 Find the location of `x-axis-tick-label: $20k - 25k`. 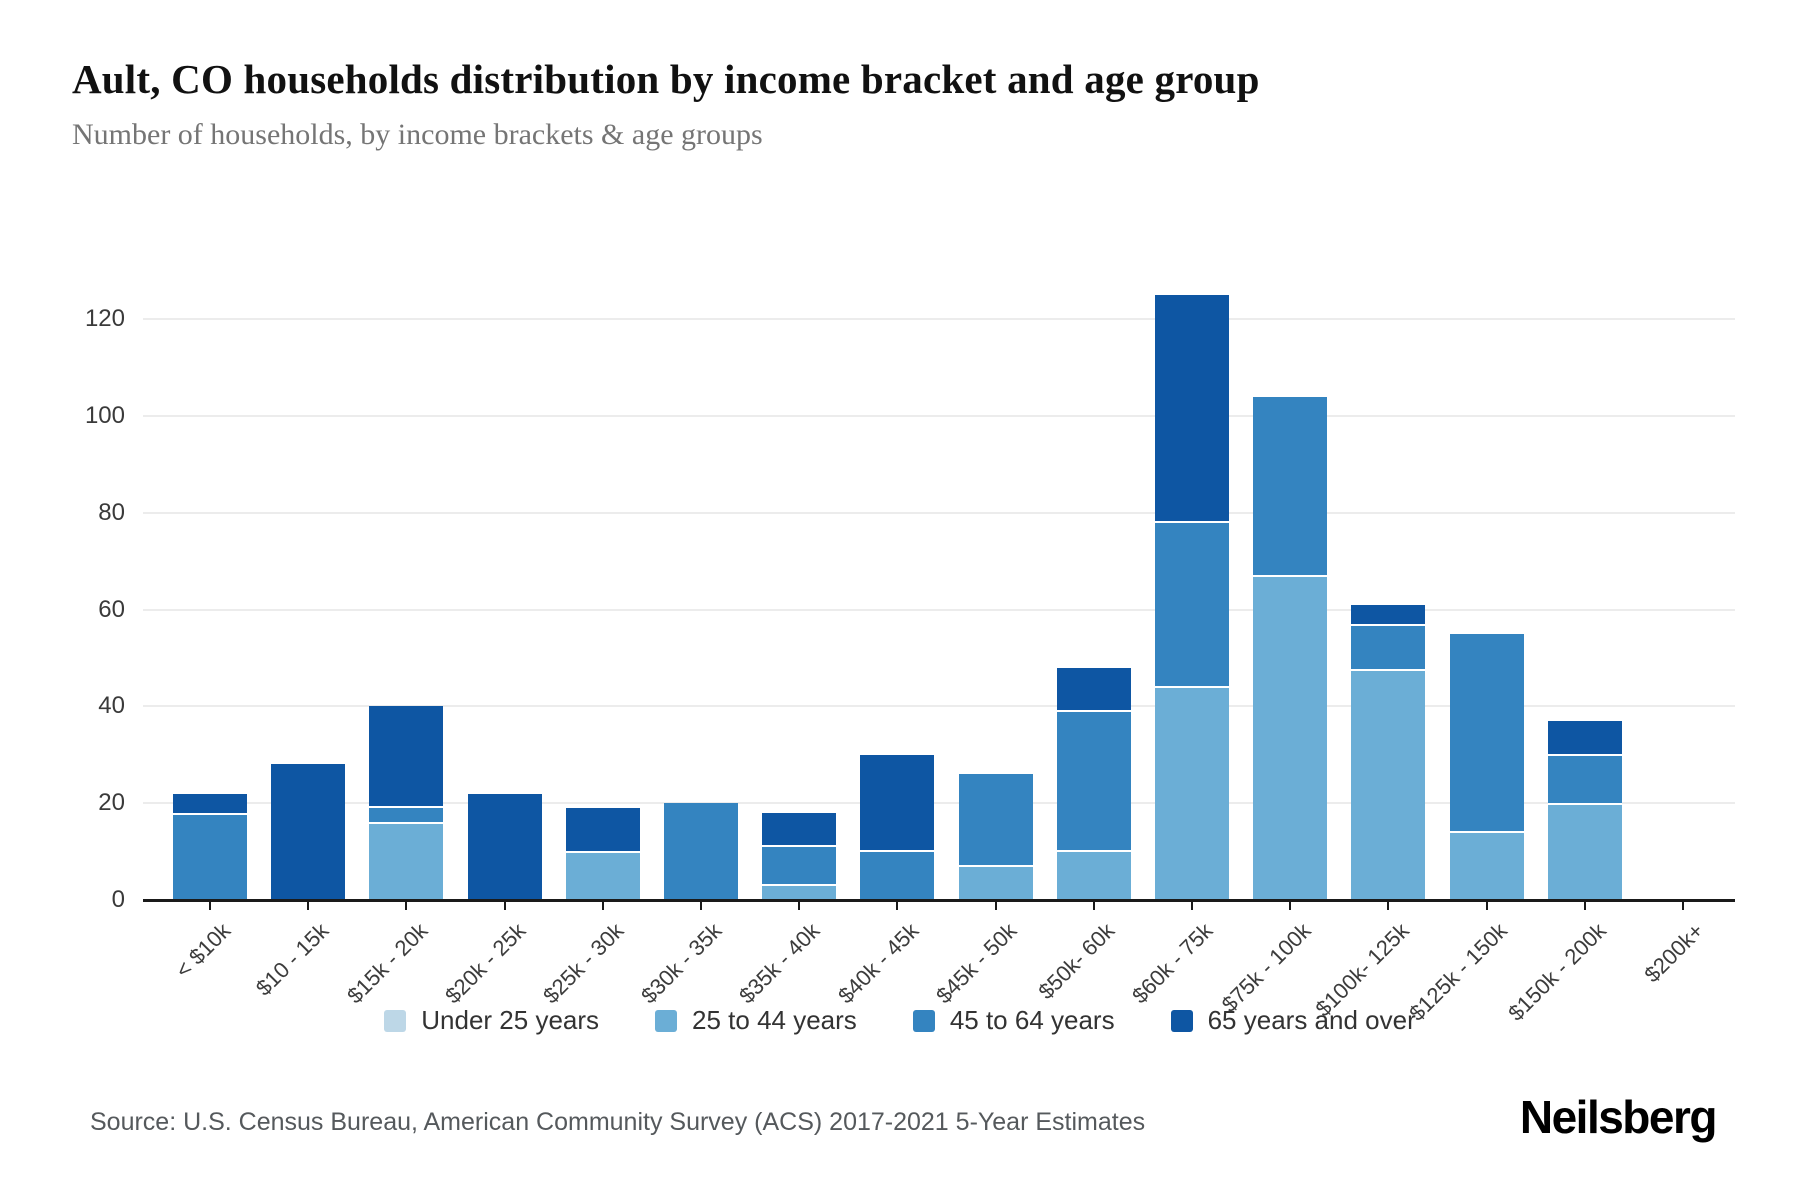

x-axis-tick-label: $20k - 25k is located at coordinates (485, 963).